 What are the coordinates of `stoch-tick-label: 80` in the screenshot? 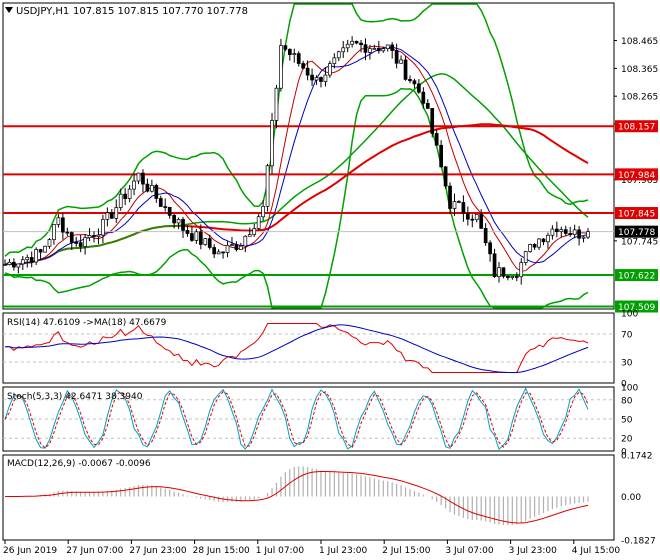 It's located at (627, 401).